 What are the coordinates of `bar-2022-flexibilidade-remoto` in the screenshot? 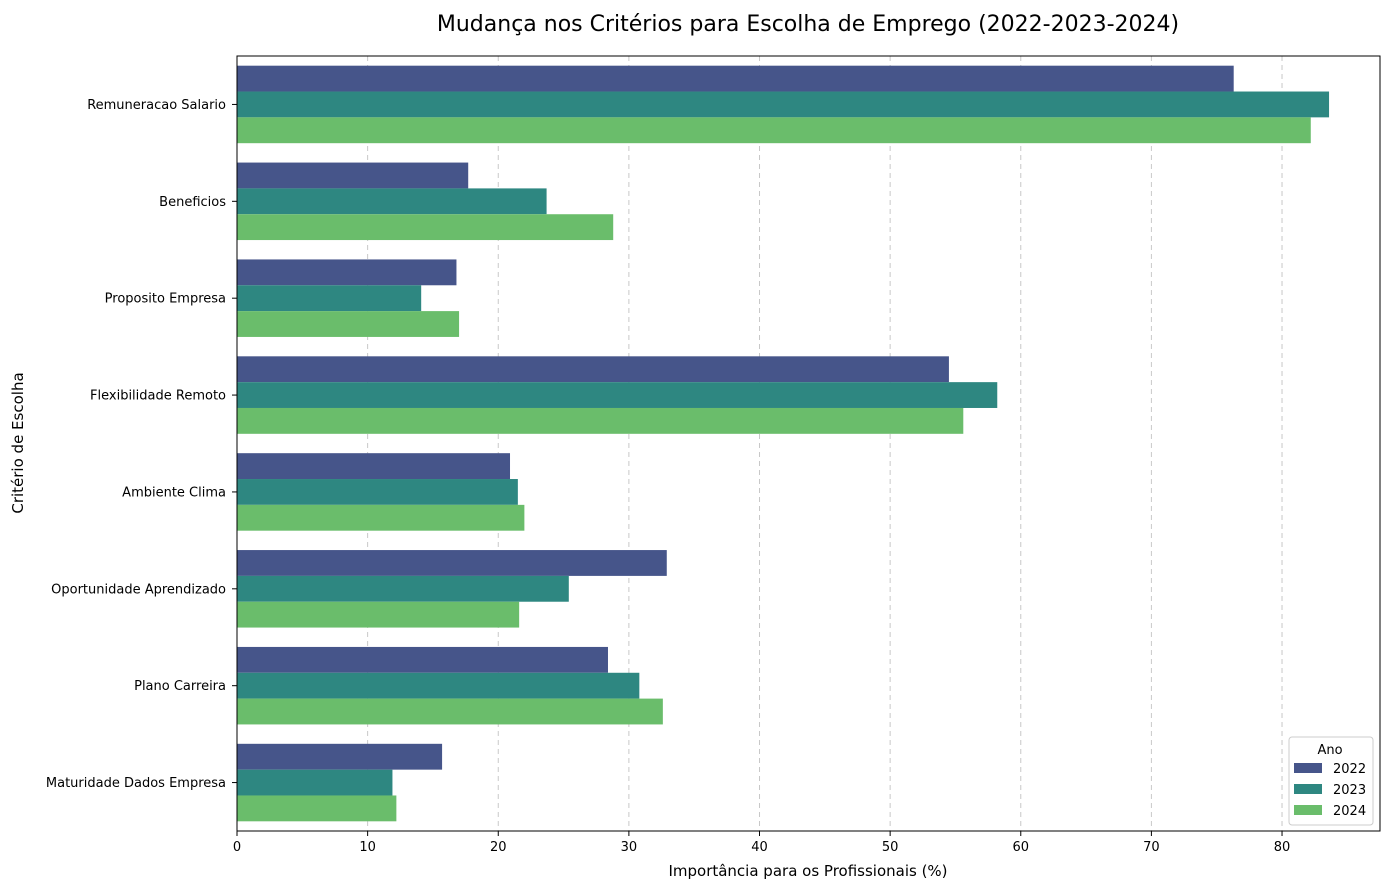 It's located at (593, 369).